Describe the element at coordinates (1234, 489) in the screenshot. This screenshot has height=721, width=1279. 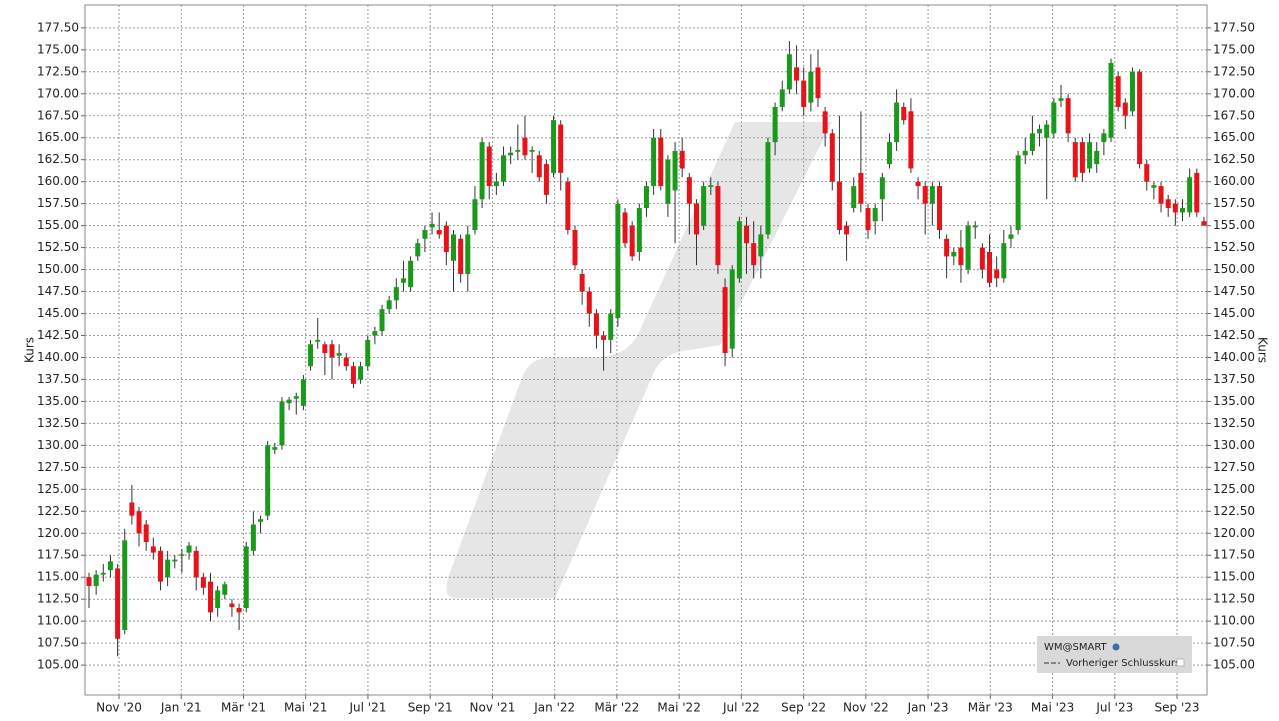
I see `y2-tick-label: 125.00` at that location.